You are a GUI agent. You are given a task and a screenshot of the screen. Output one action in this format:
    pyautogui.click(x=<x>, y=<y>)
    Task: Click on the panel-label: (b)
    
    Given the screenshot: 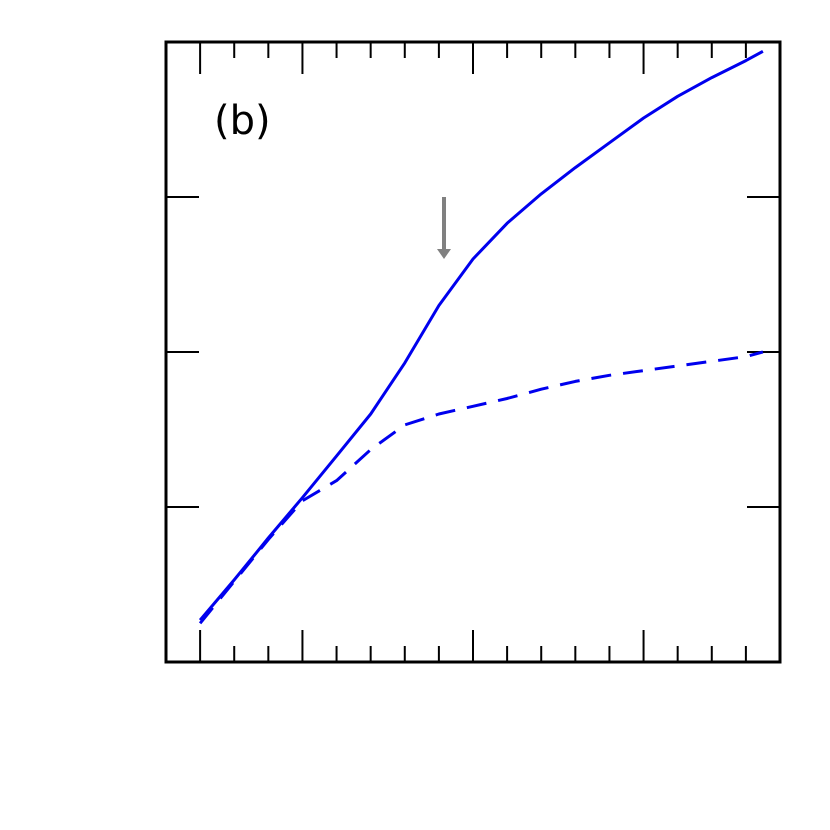 What is the action you would take?
    pyautogui.click(x=242, y=121)
    